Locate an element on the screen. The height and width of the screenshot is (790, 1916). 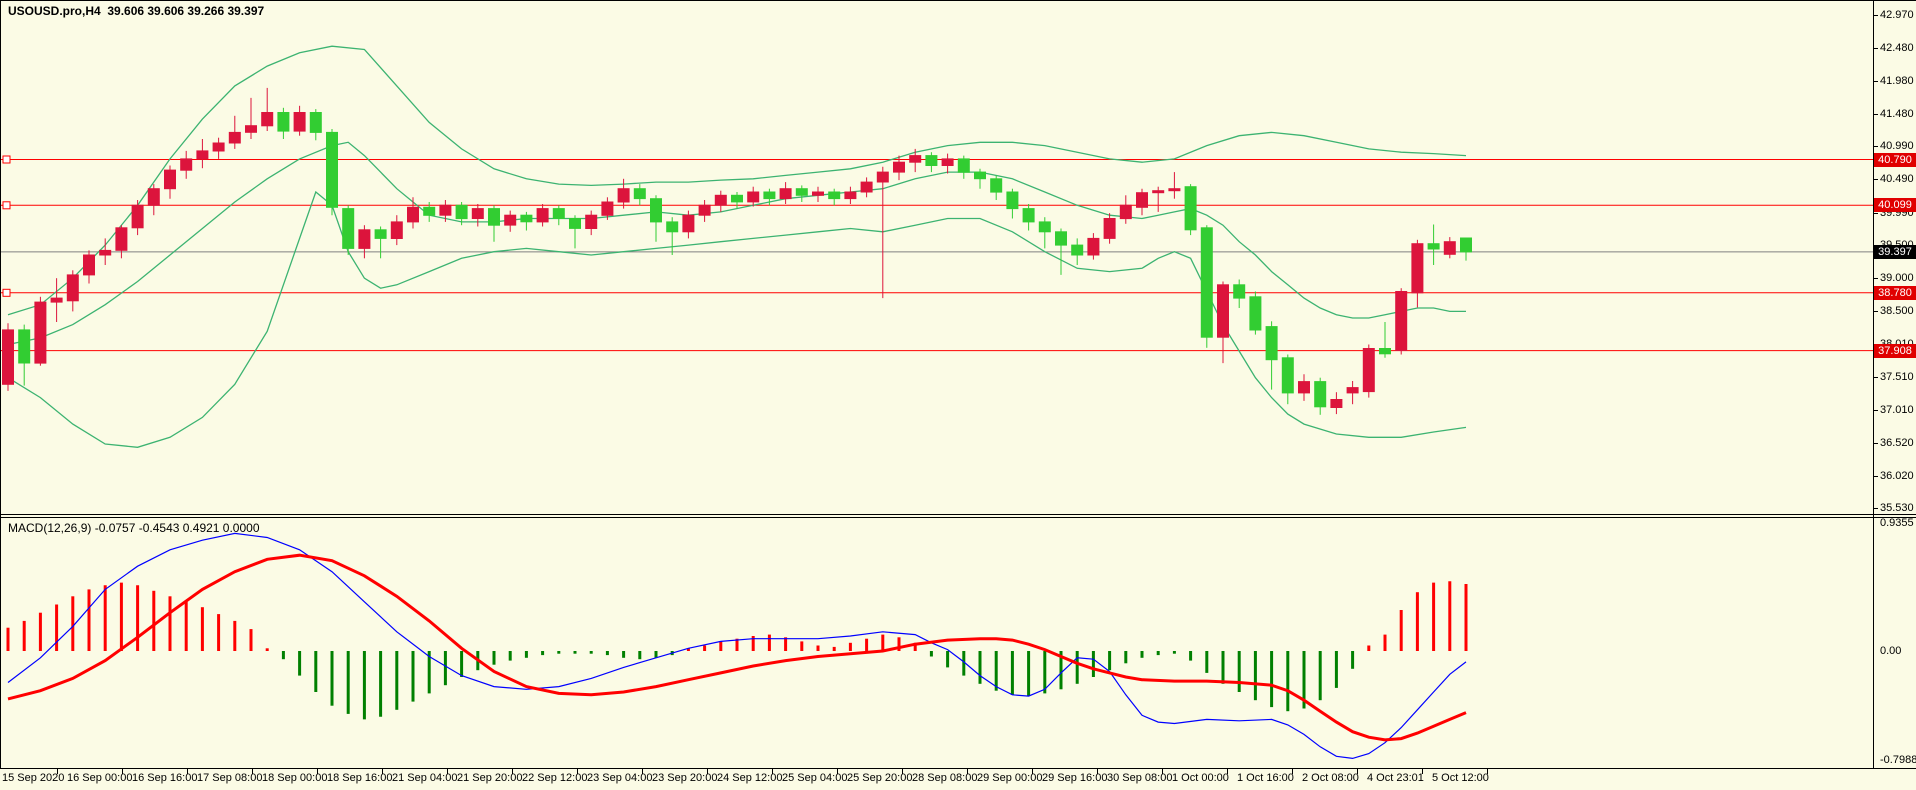
plot-border-top is located at coordinates (958, 0).